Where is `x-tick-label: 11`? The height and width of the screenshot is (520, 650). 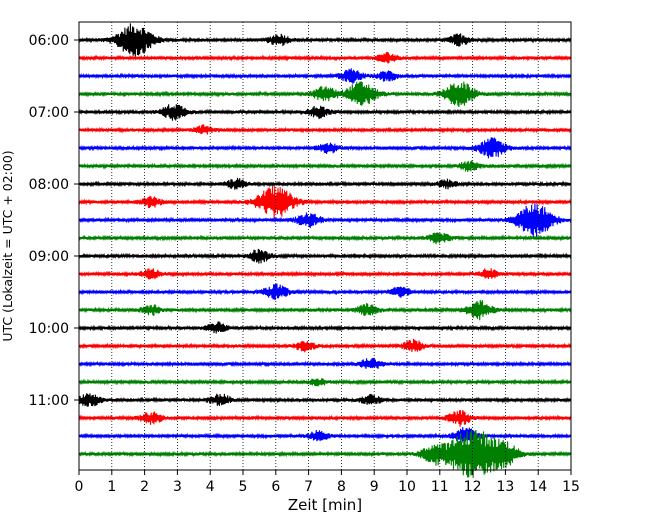
x-tick-label: 11 is located at coordinates (440, 487).